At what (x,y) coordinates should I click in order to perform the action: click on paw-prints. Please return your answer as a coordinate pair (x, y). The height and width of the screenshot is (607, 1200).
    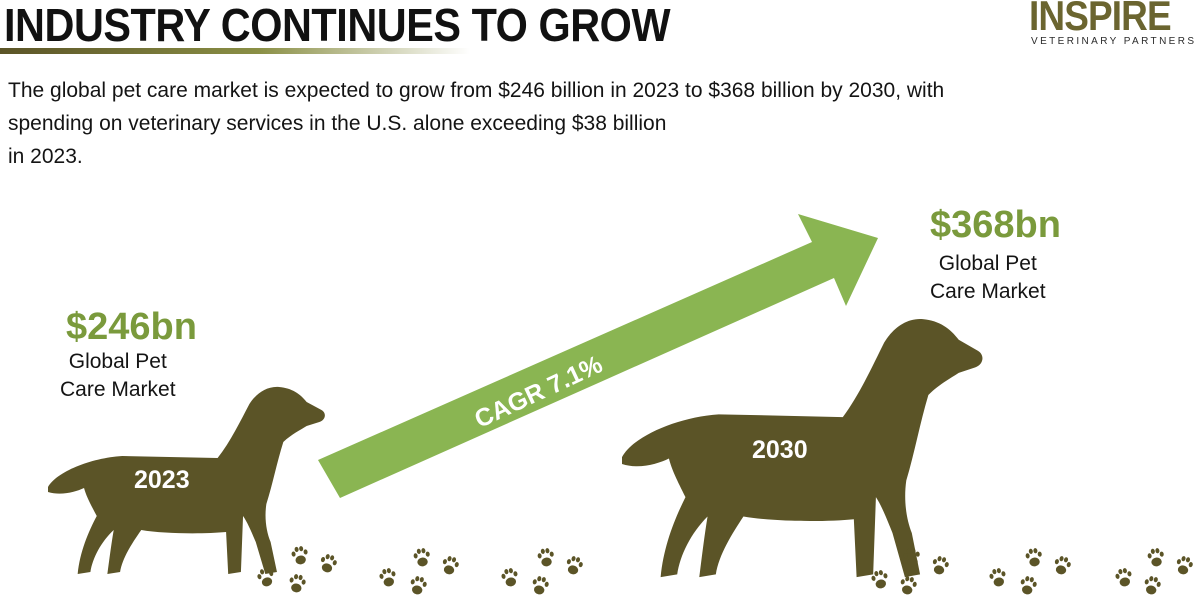
    Looking at the image, I should click on (725, 570).